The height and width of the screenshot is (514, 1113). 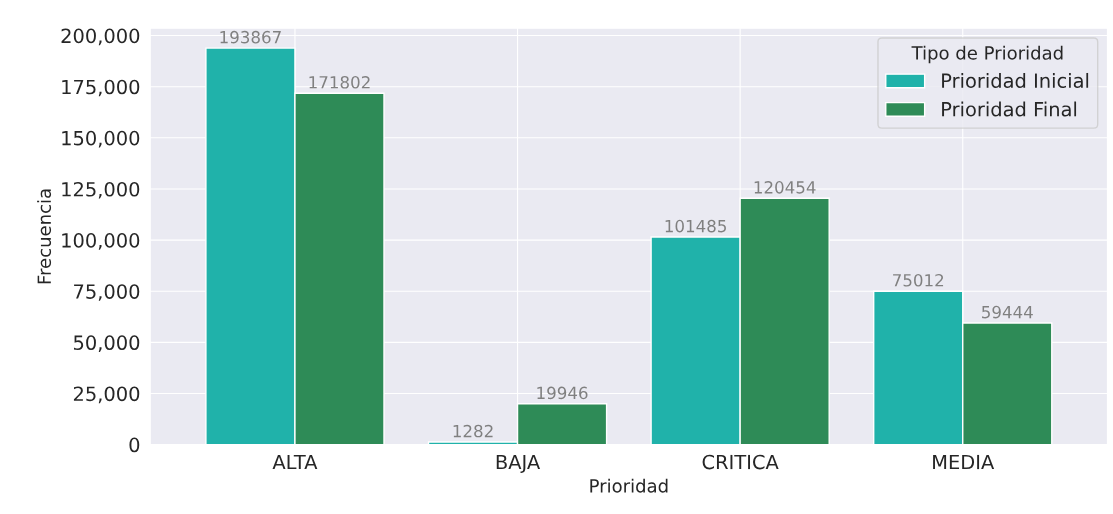 I want to click on y-tick-label: 175,000, so click(x=101, y=88).